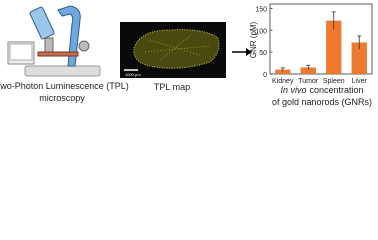 This screenshot has height=240, width=378. What do you see at coordinates (263, 53) in the screenshot?
I see `y-tick-label: 50` at bounding box center [263, 53].